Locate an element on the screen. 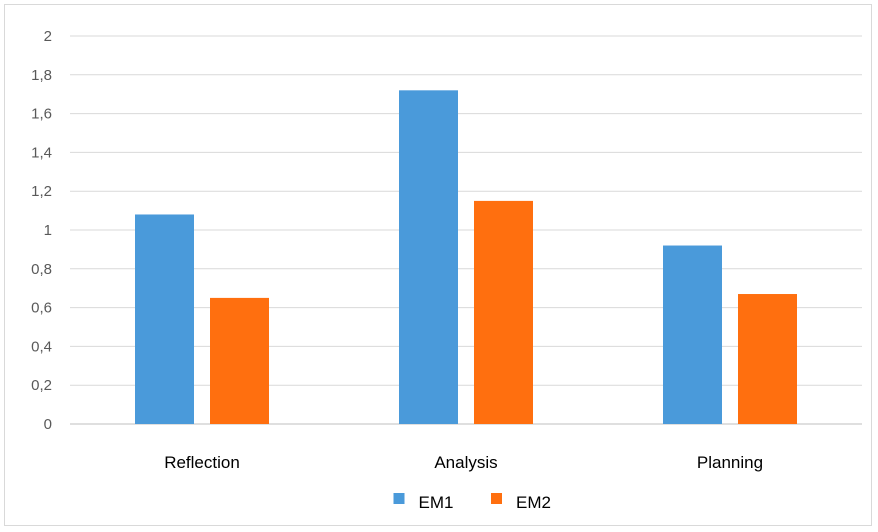 The image size is (878, 532). y-tick-label: 1,6 is located at coordinates (41, 114).